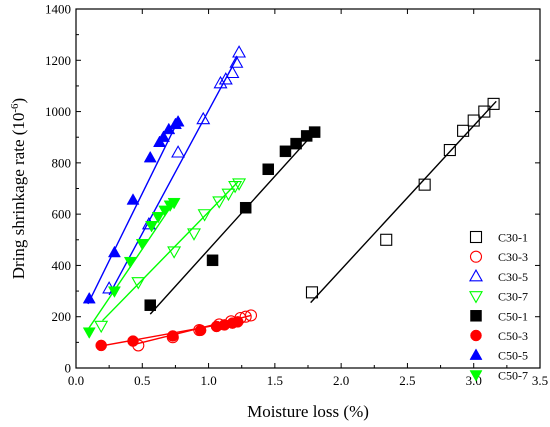 This screenshot has height=427, width=550. I want to click on y-tick-label: 600, so click(62, 214).